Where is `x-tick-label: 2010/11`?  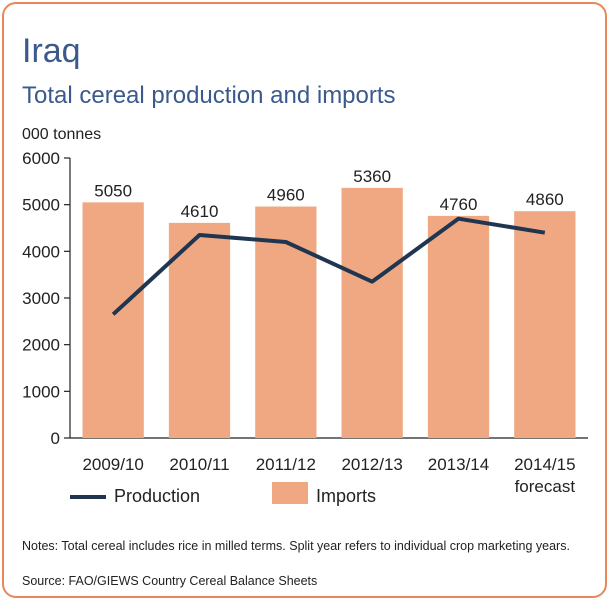 x-tick-label: 2010/11 is located at coordinates (199, 464).